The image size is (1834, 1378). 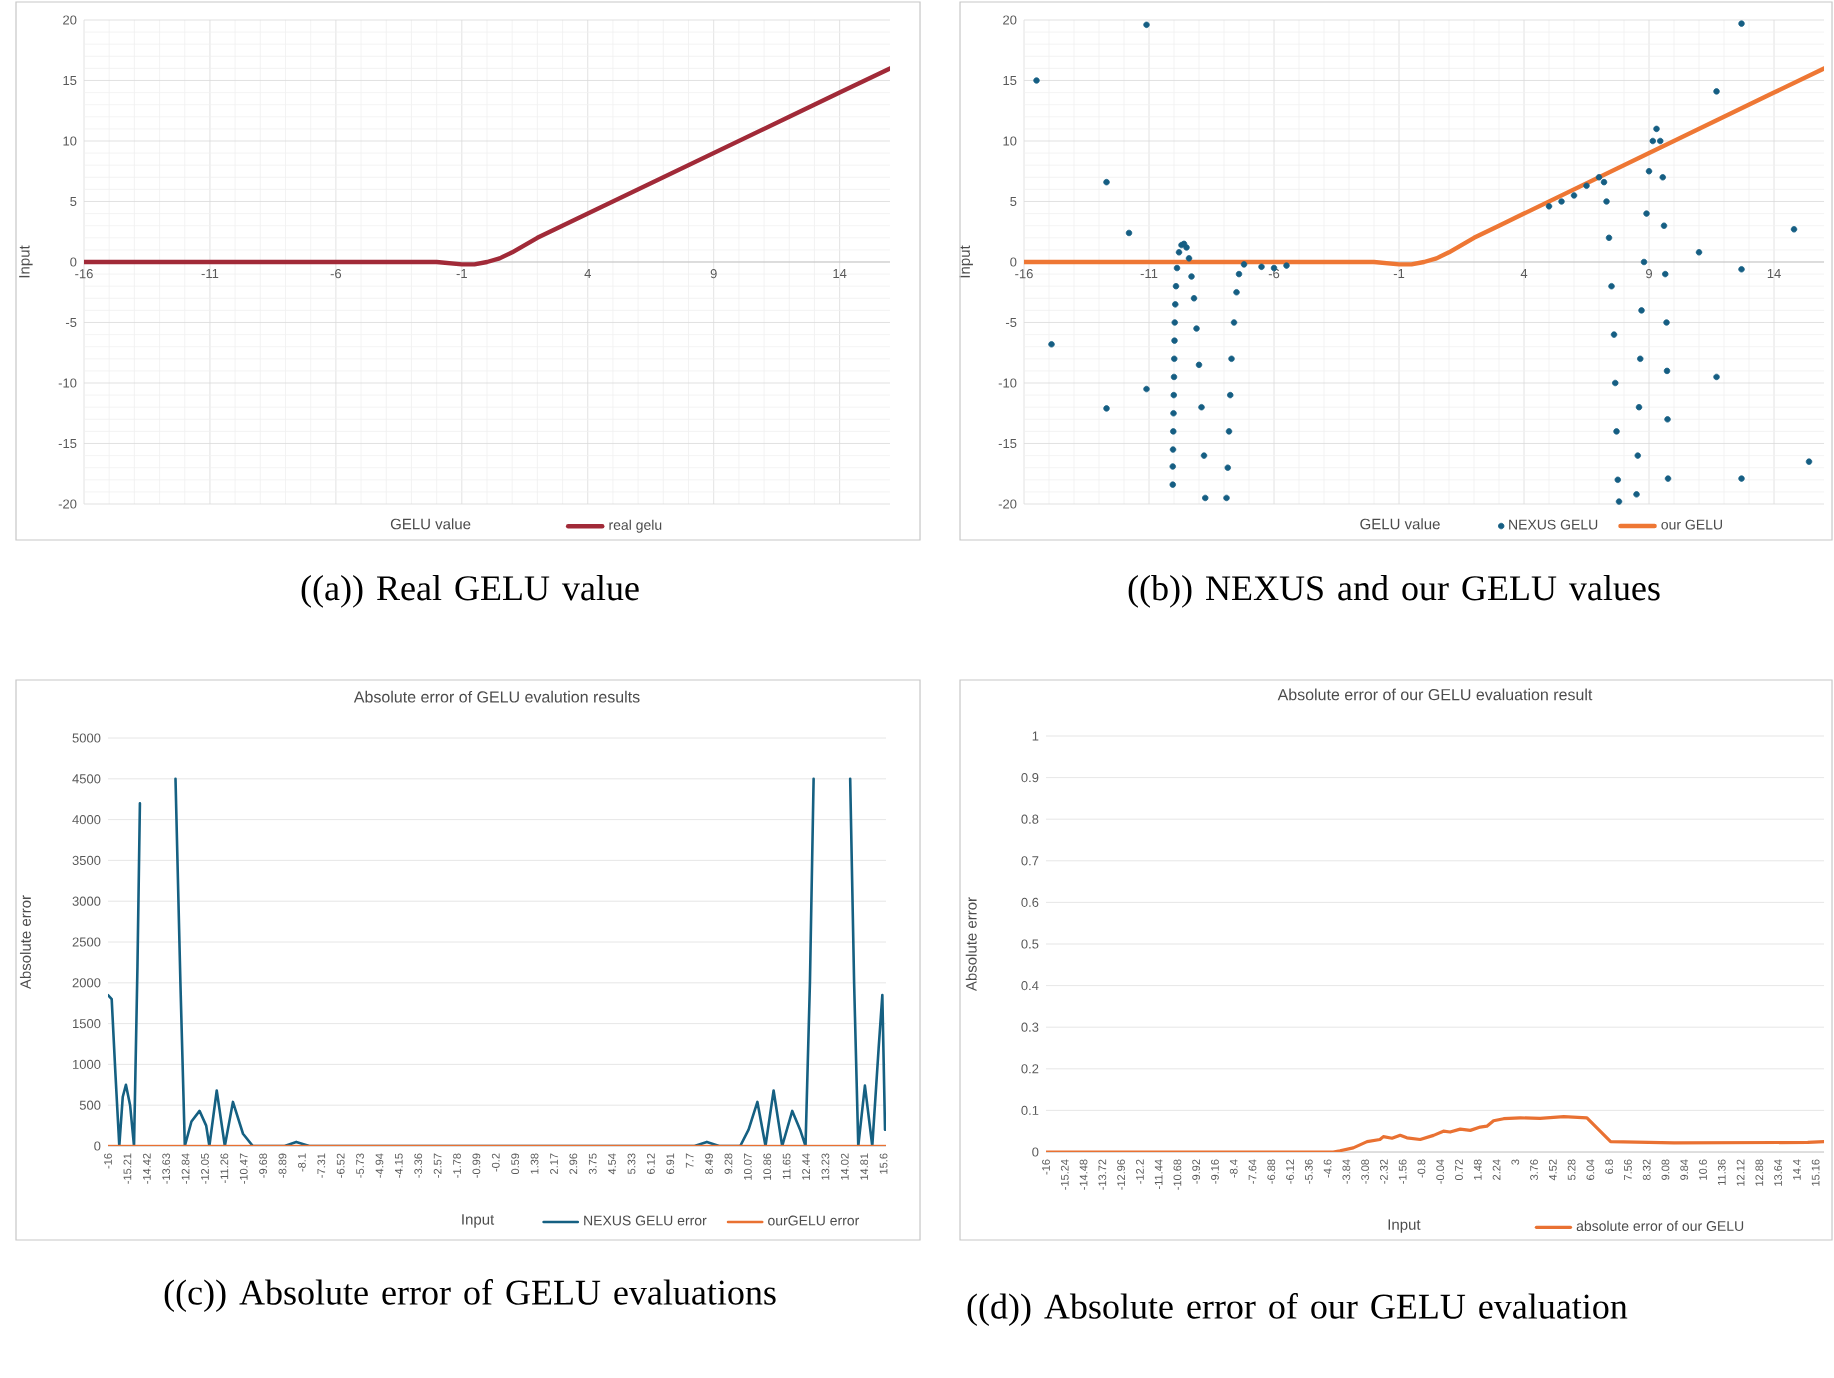 What do you see at coordinates (1297, 1310) in the screenshot?
I see `text: ((d)) Absolute error of our GELU evaluation` at bounding box center [1297, 1310].